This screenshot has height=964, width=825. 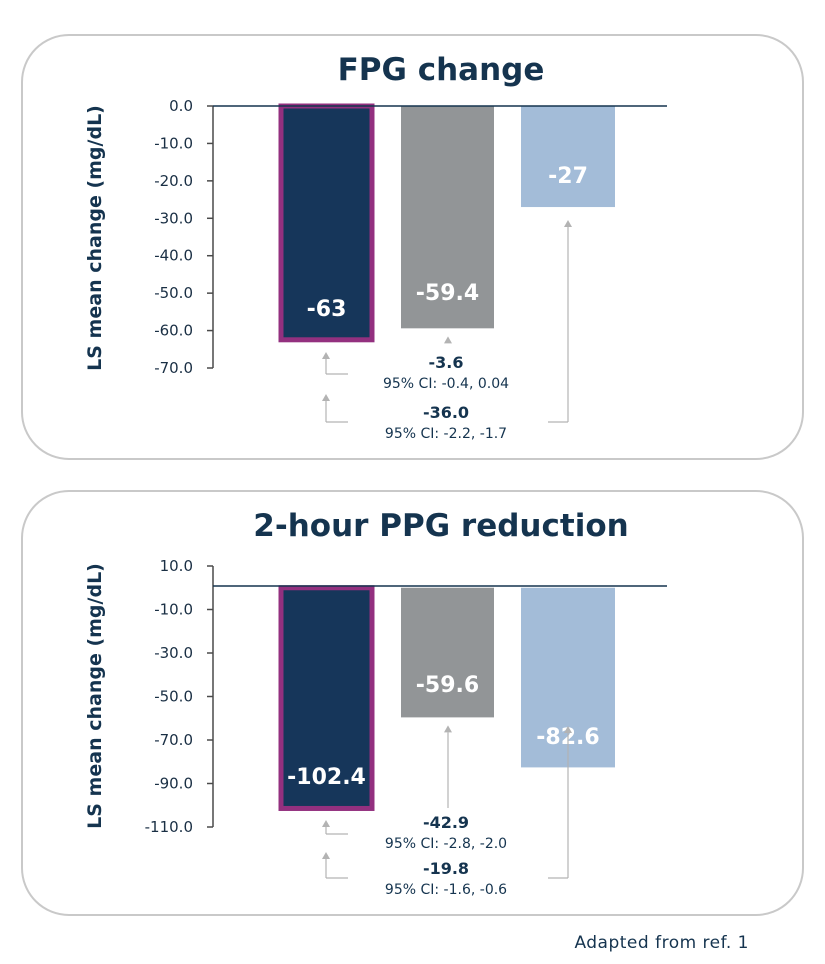 I want to click on fpg-comparison-1-ci: 95% CI: -0.4, 0.04, so click(x=446, y=384).